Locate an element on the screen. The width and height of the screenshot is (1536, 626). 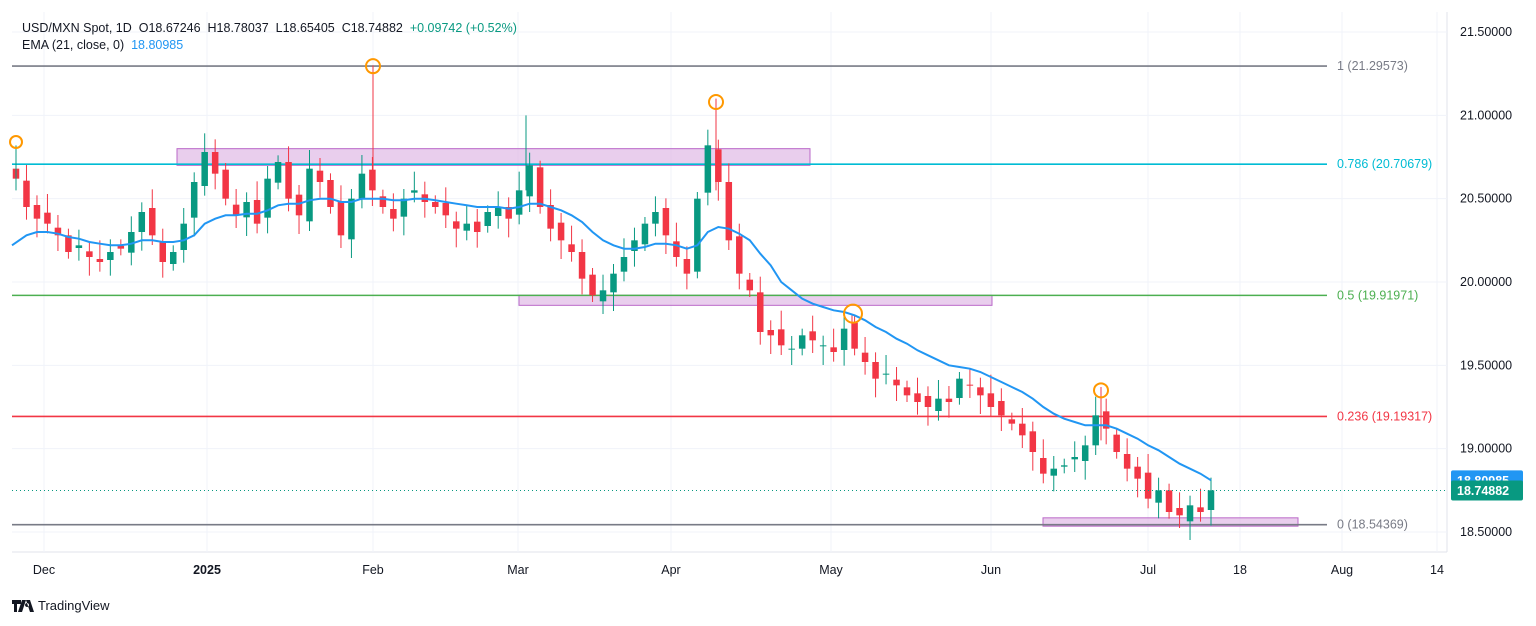
tradingview-logo: TradingView is located at coordinates (61, 605).